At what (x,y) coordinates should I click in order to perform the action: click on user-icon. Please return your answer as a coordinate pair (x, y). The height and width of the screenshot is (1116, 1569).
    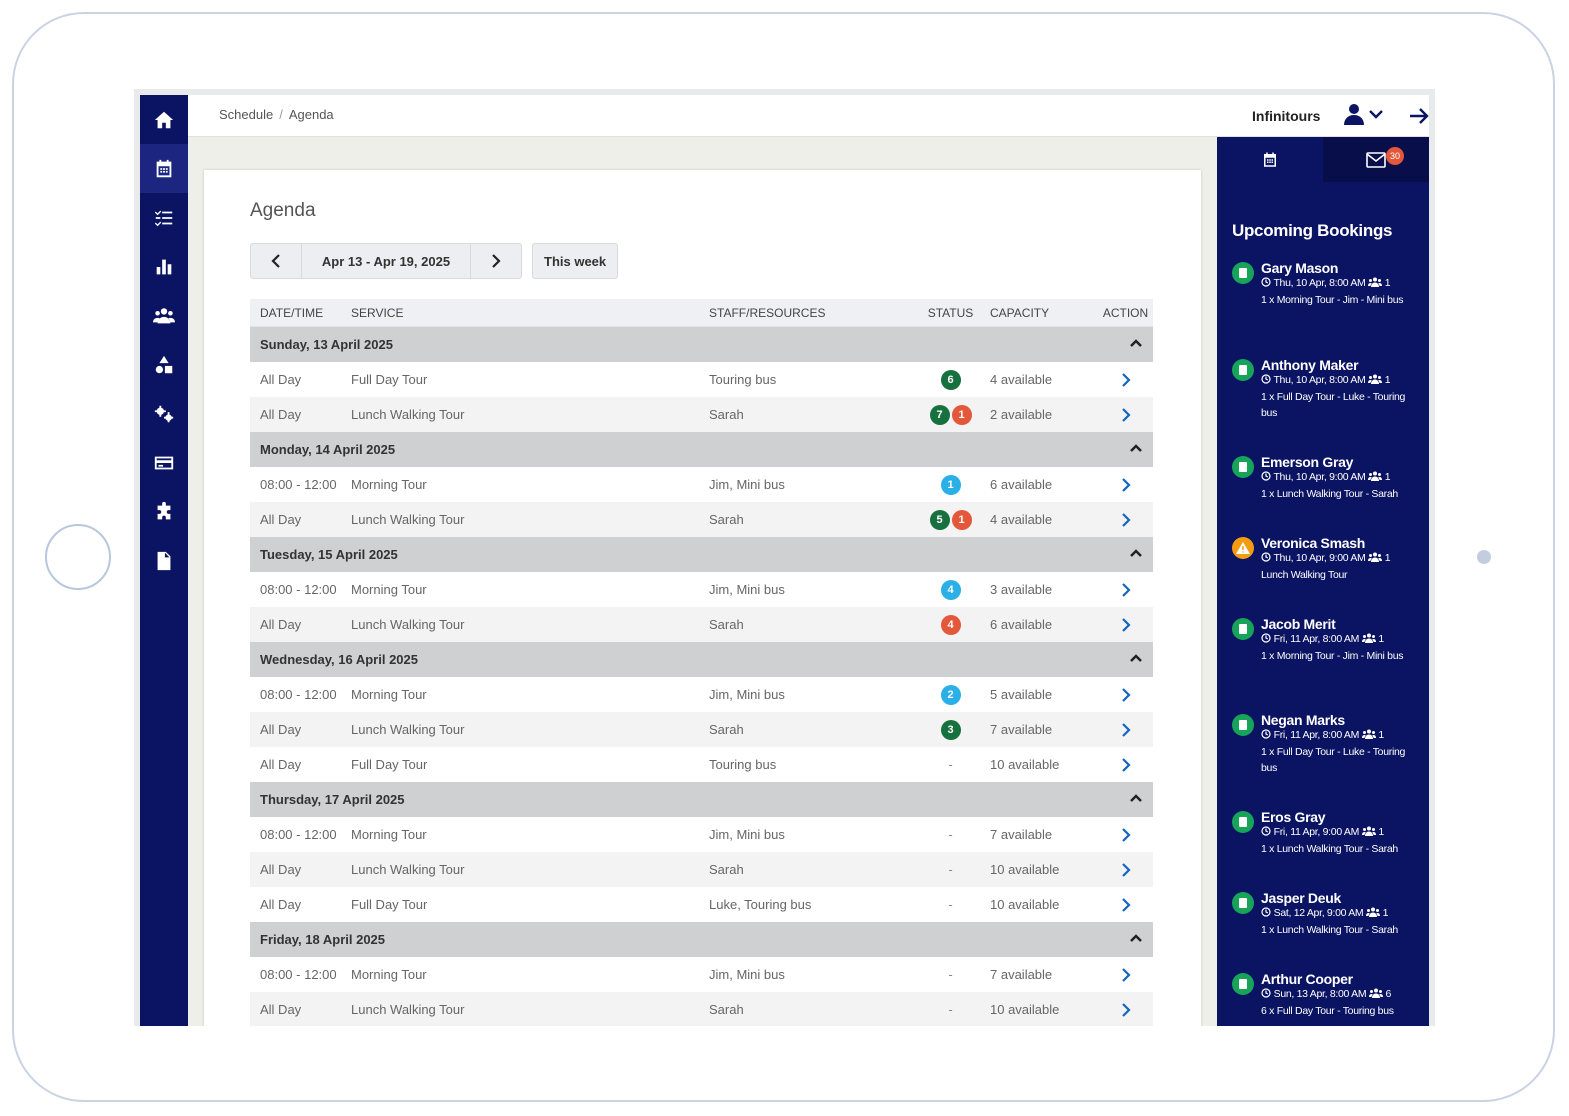
    Looking at the image, I should click on (1354, 114).